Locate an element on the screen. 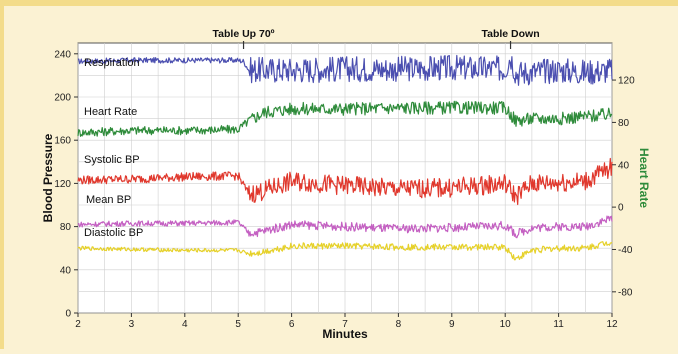 The height and width of the screenshot is (354, 678). y-right-tick-label: -40 is located at coordinates (625, 250).